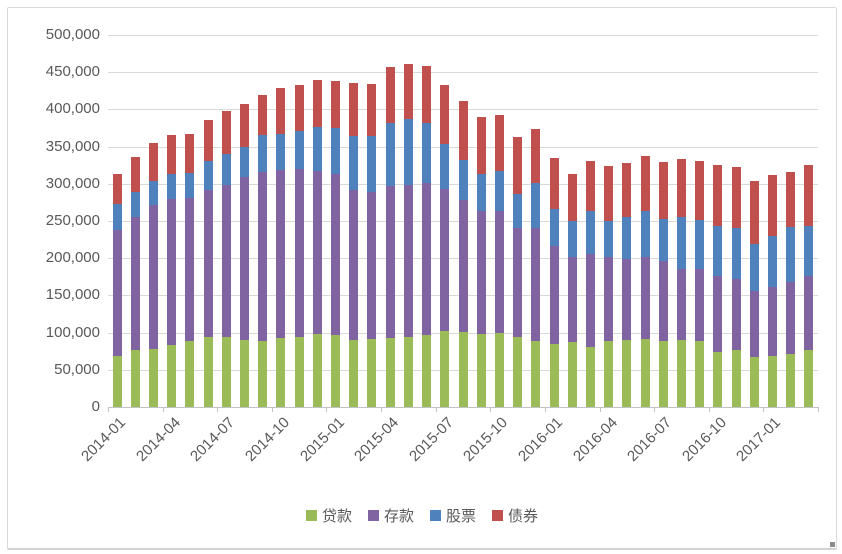  Describe the element at coordinates (398, 516) in the screenshot. I see `legend-label: 存款` at that location.